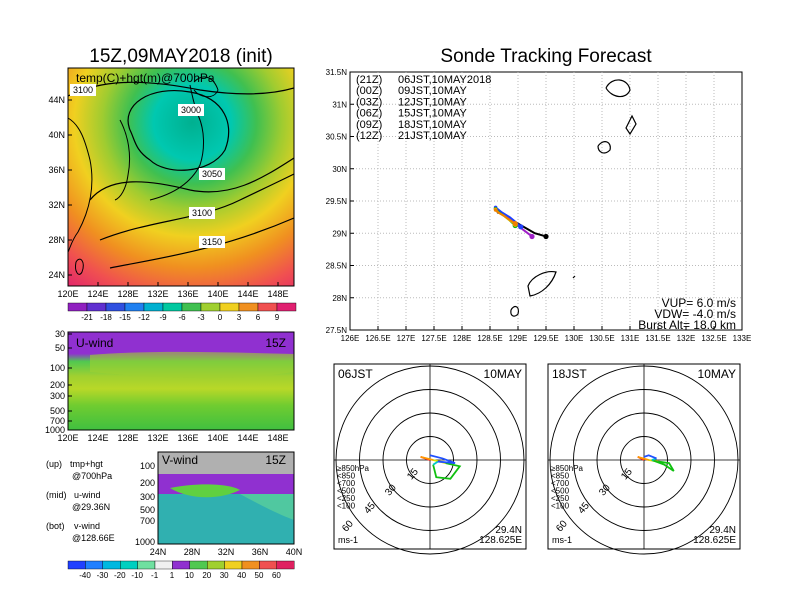  I want to click on colorbar-label: -18, so click(106, 317).